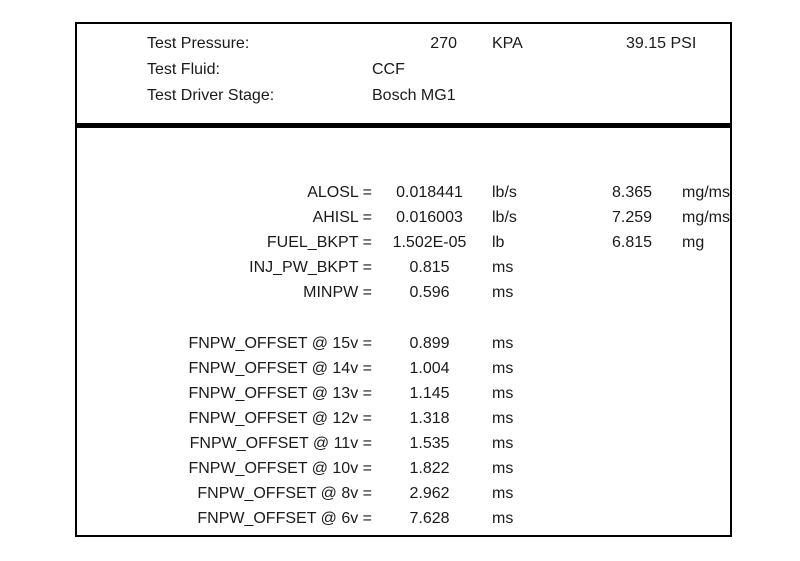  What do you see at coordinates (429, 518) in the screenshot?
I see `fnpw-offset-6v-value: 7.628` at bounding box center [429, 518].